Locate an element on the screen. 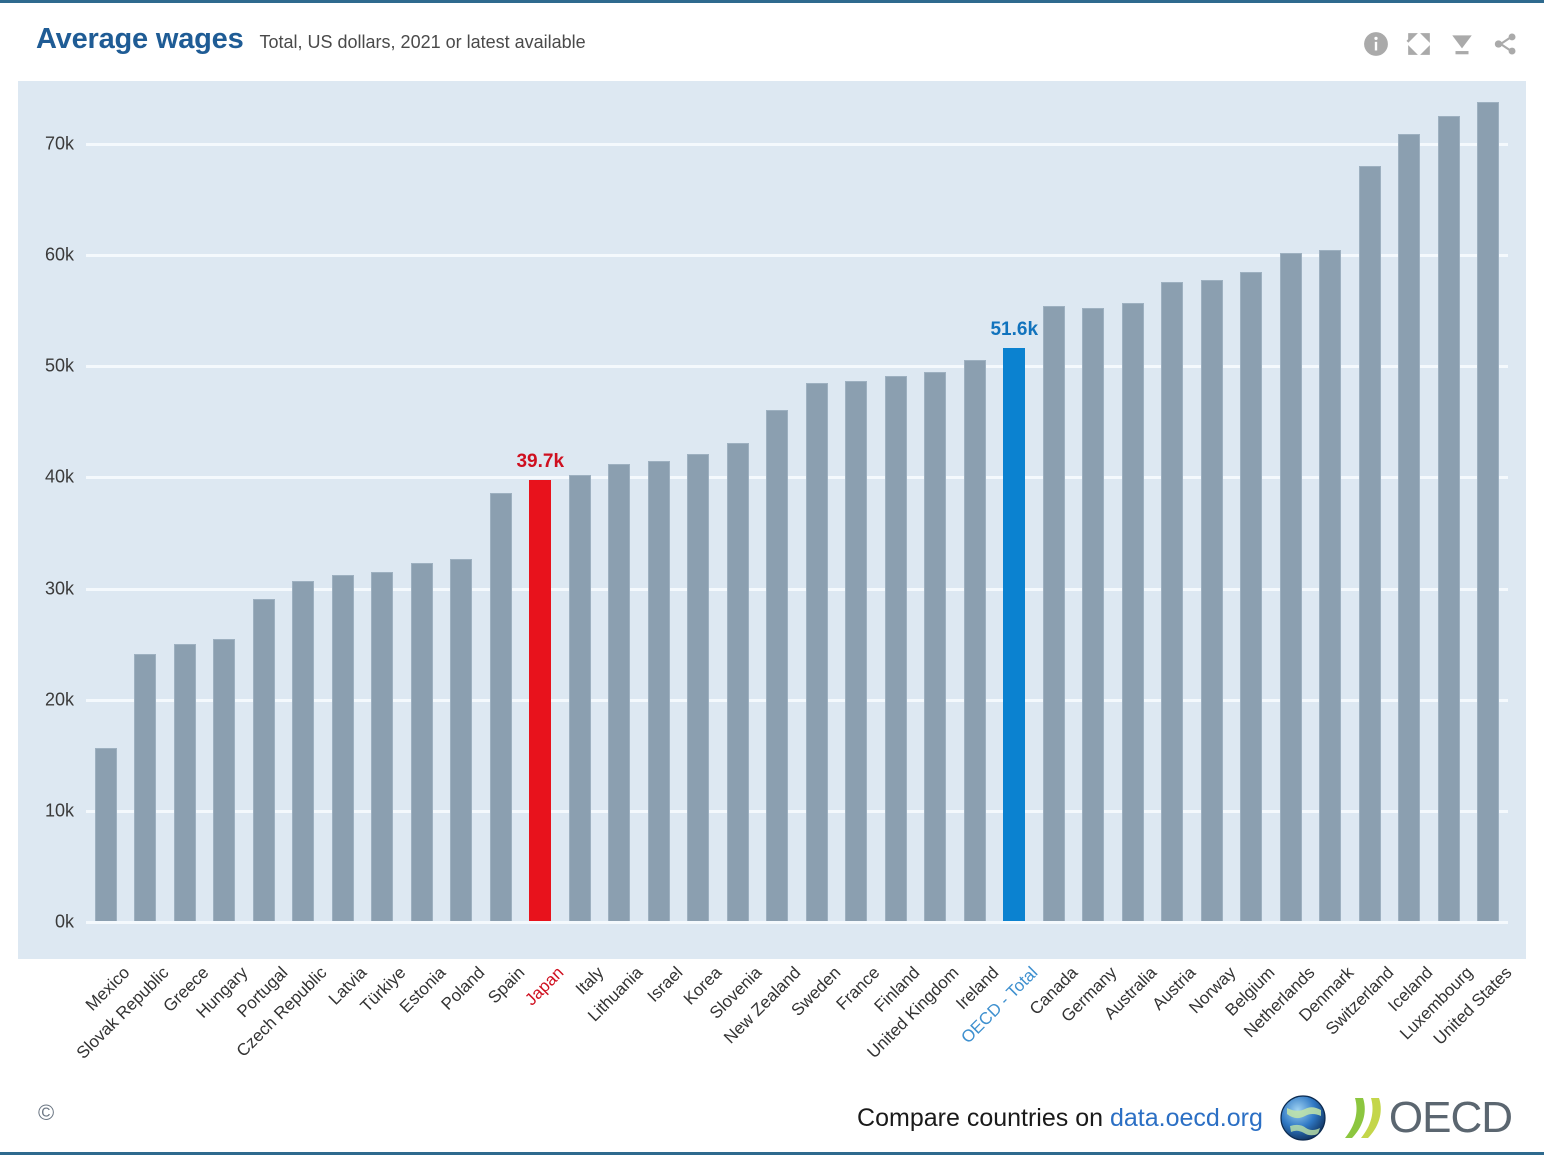 The width and height of the screenshot is (1544, 1155). y-axis-tick-label: 20k is located at coordinates (59, 699).